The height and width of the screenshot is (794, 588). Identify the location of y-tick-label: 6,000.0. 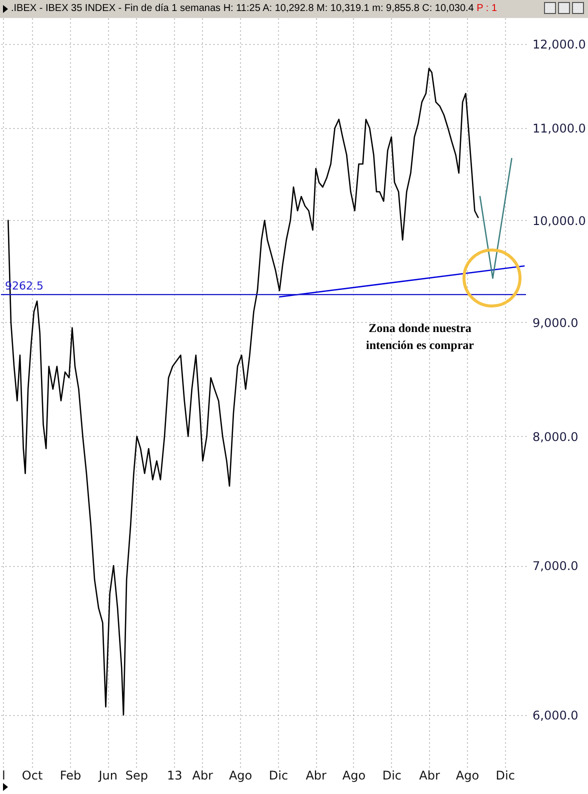
(555, 715).